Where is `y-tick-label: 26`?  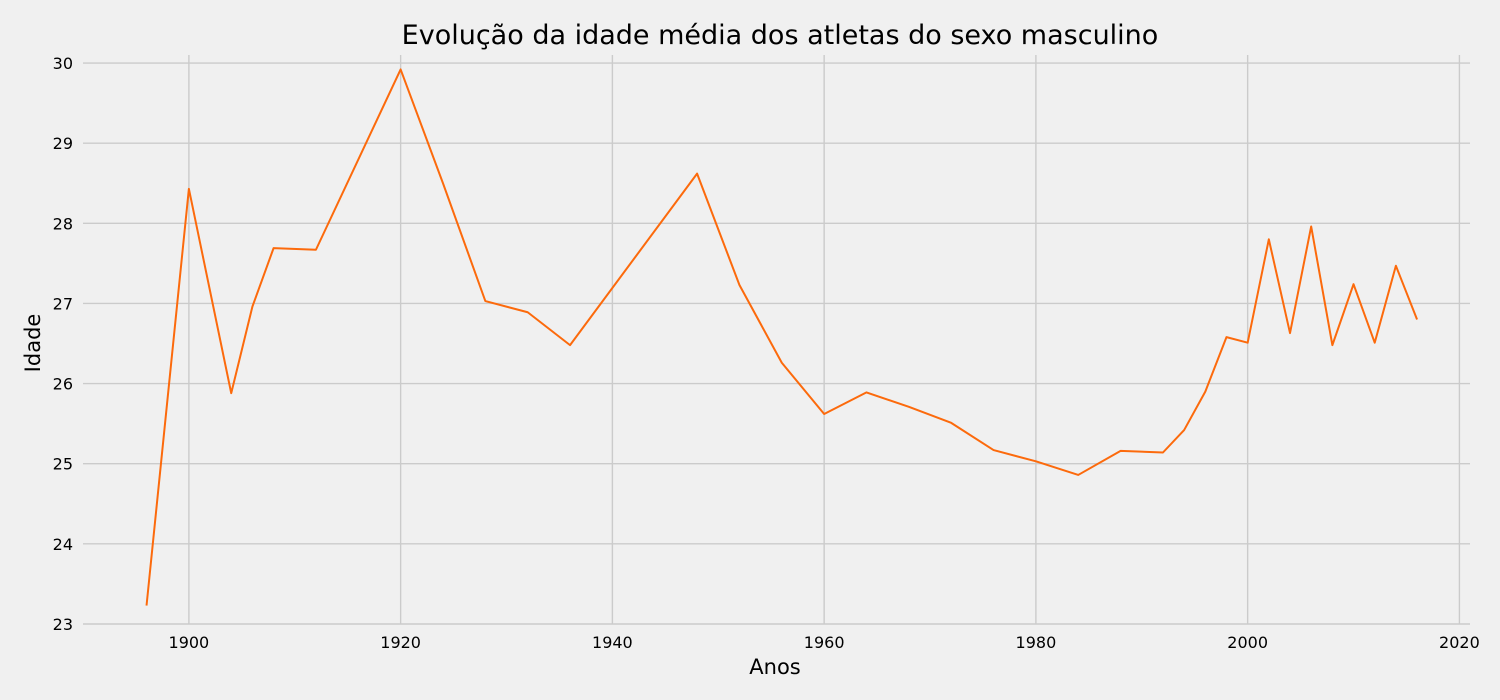
y-tick-label: 26 is located at coordinates (63, 384).